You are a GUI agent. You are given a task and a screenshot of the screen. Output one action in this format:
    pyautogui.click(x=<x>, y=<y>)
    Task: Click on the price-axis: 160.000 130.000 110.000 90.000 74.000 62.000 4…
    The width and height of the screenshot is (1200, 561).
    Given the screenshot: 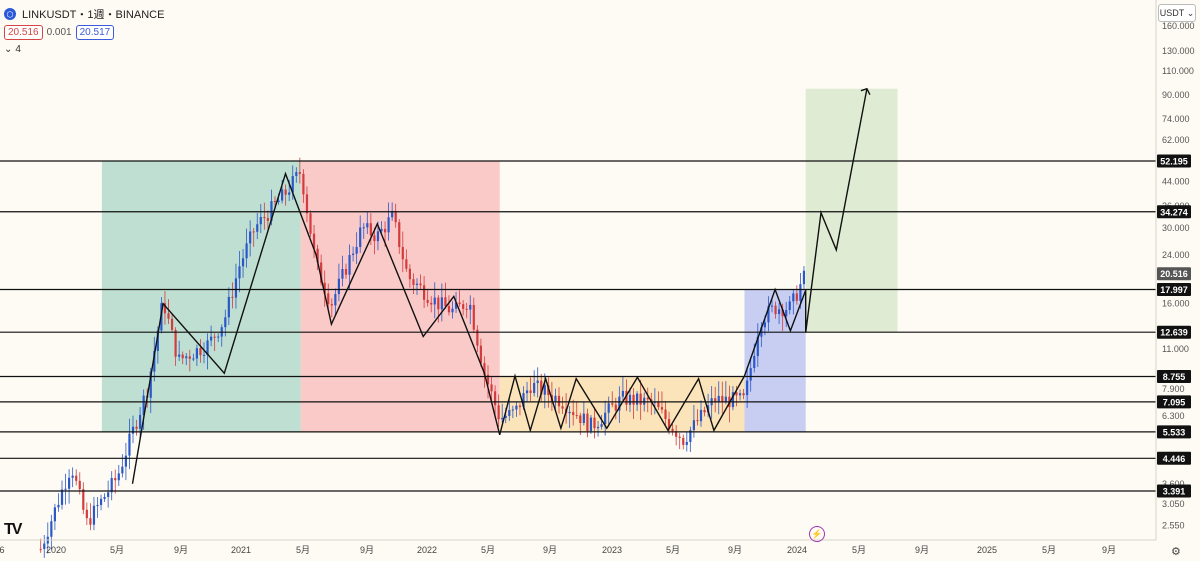 What is the action you would take?
    pyautogui.click(x=1177, y=270)
    